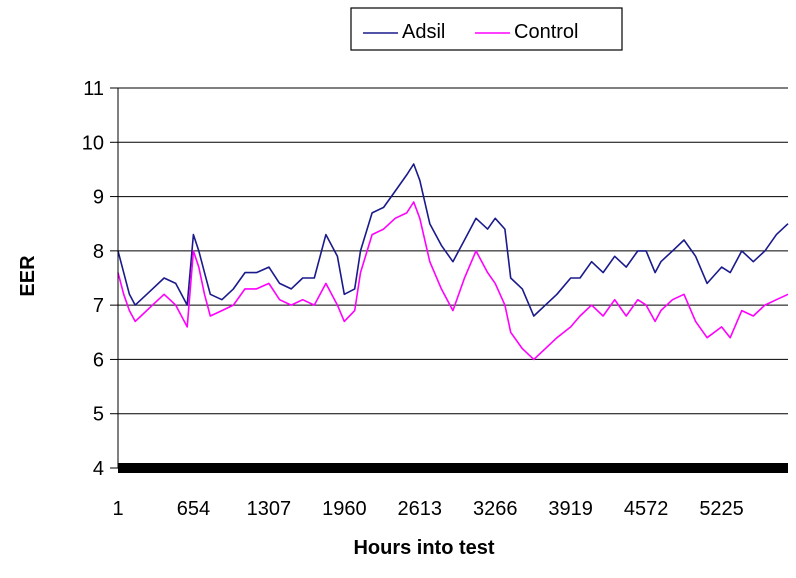  I want to click on y-tick-label: 5, so click(98, 415).